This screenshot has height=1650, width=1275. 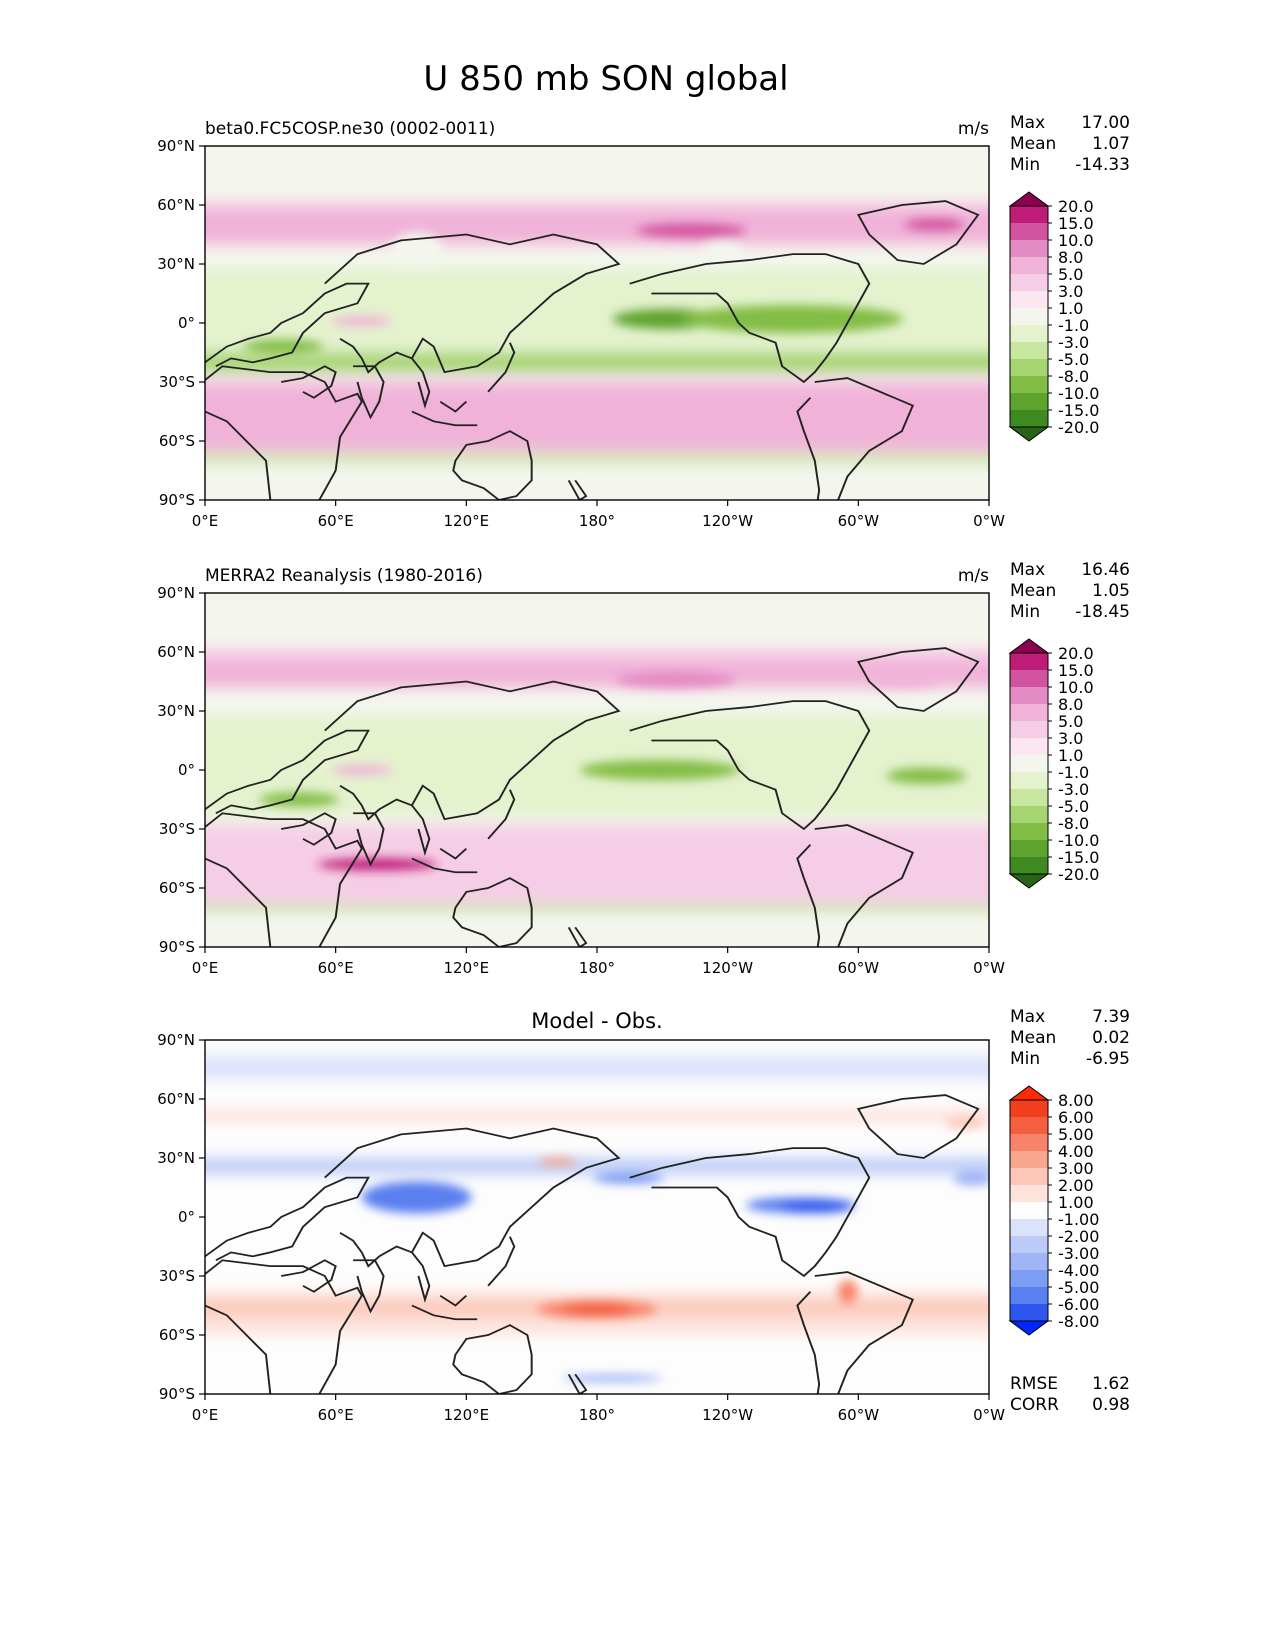 I want to click on colorbar-label: -6.00, so click(x=1078, y=1304).